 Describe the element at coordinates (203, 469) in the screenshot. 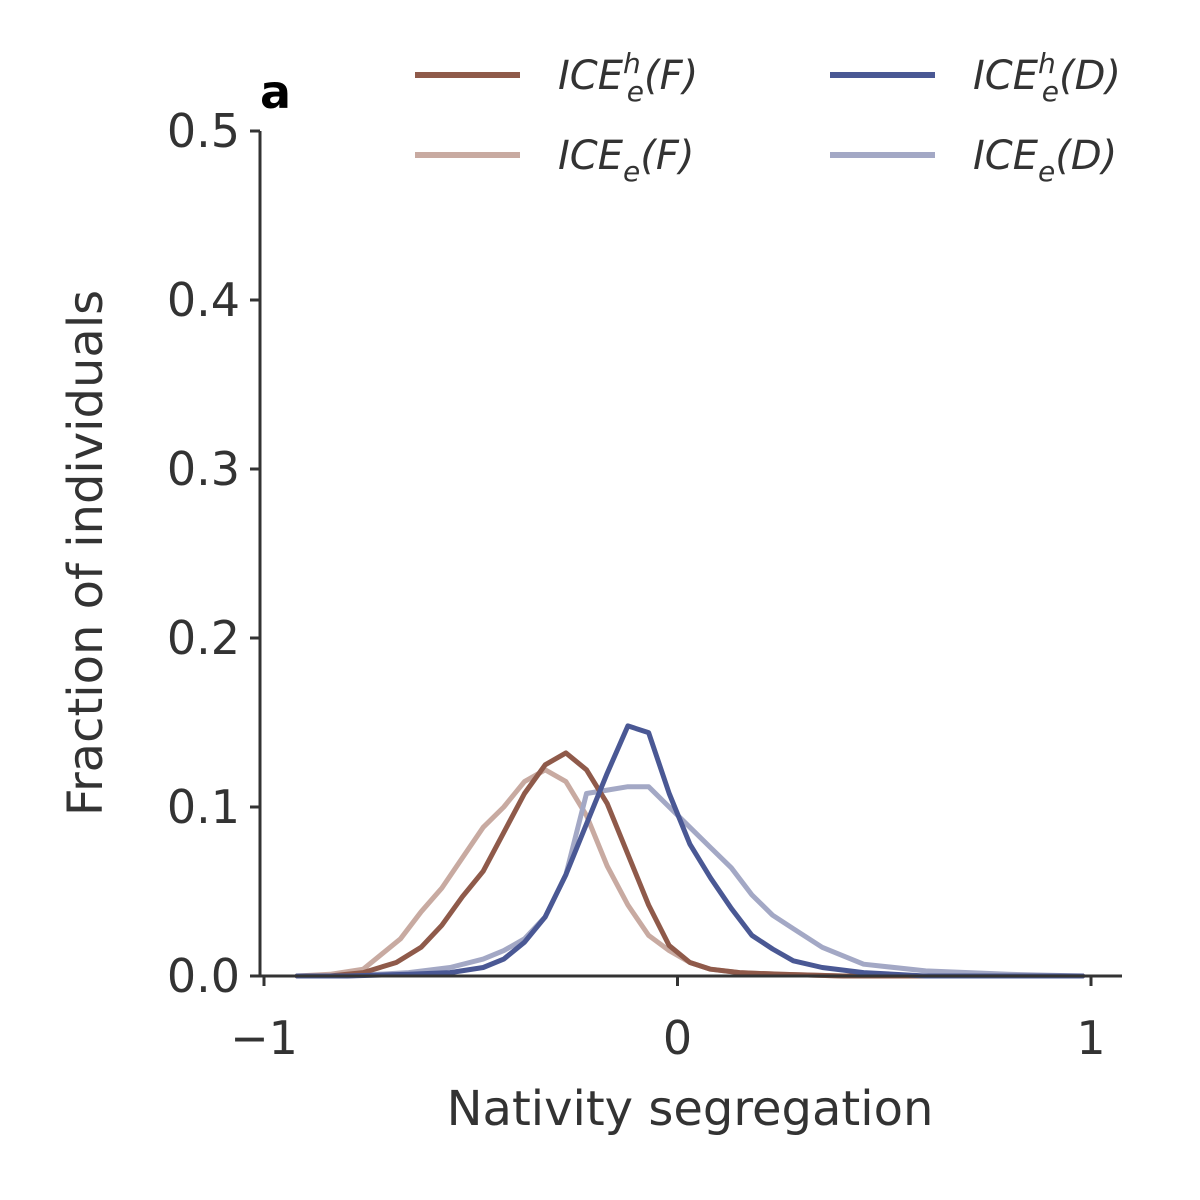

I see `y-tick-label: 0.3` at that location.